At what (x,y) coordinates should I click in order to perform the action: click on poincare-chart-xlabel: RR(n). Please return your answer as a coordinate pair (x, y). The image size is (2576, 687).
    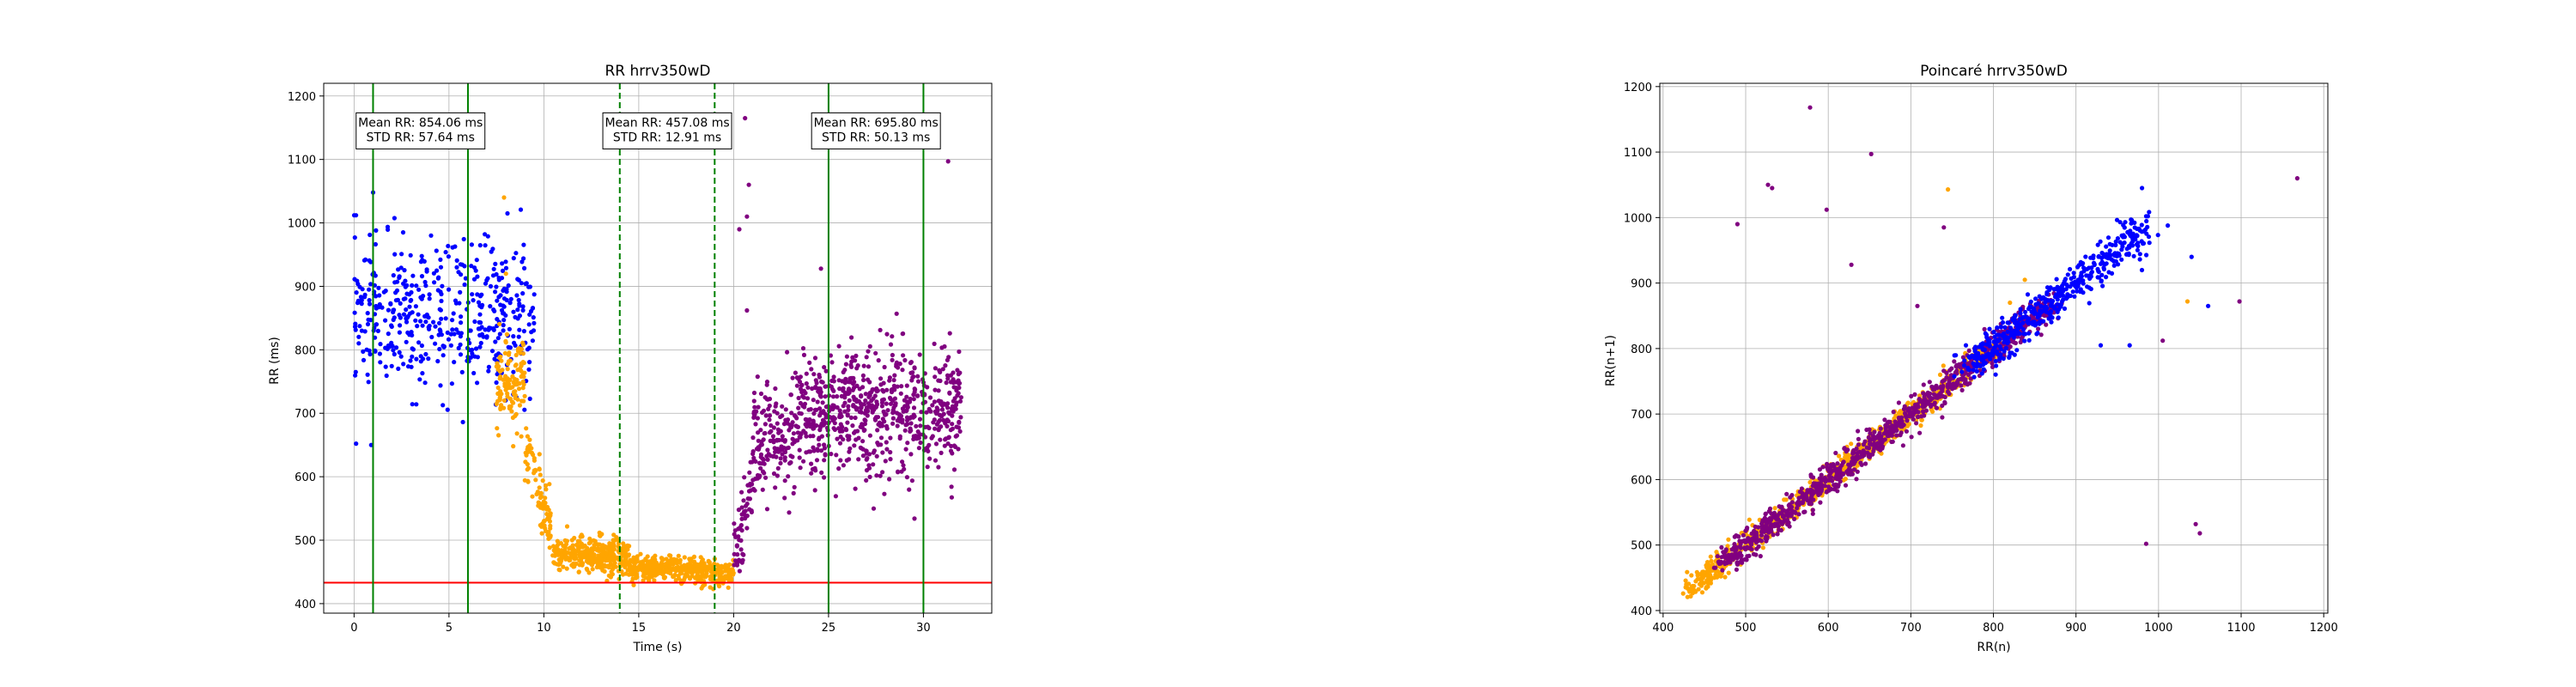
    Looking at the image, I should click on (1994, 647).